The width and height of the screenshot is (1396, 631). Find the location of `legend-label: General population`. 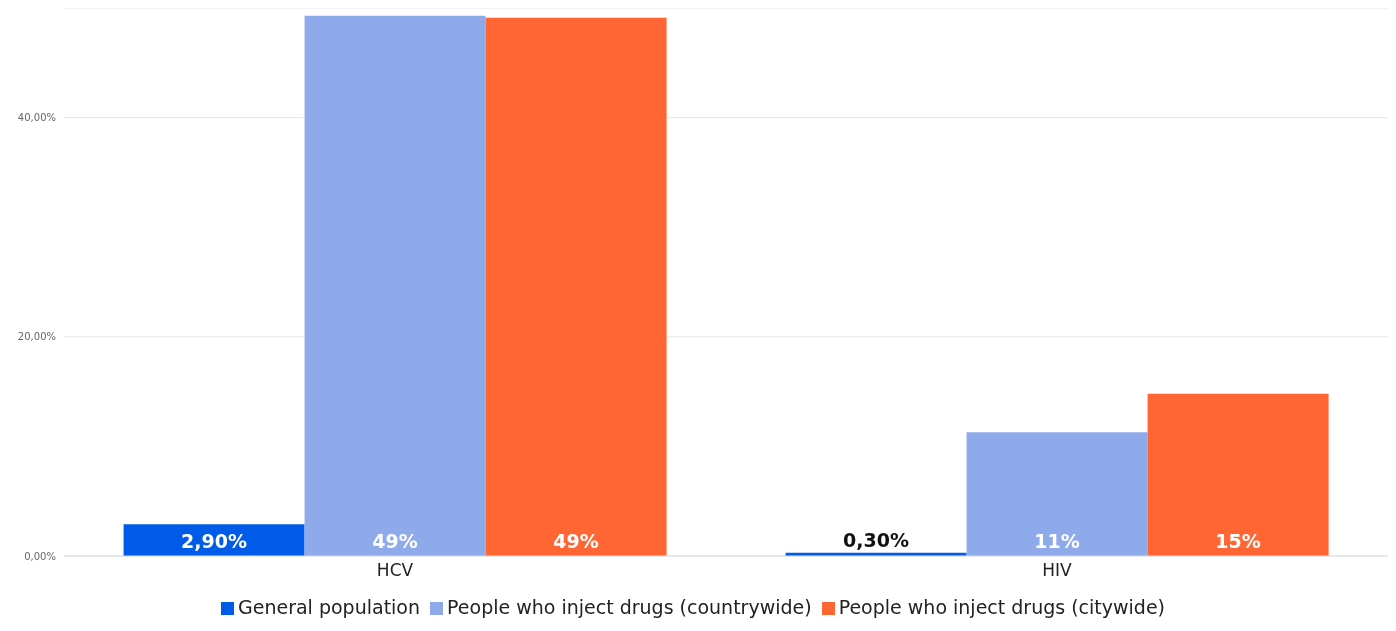

legend-label: General population is located at coordinates (329, 607).